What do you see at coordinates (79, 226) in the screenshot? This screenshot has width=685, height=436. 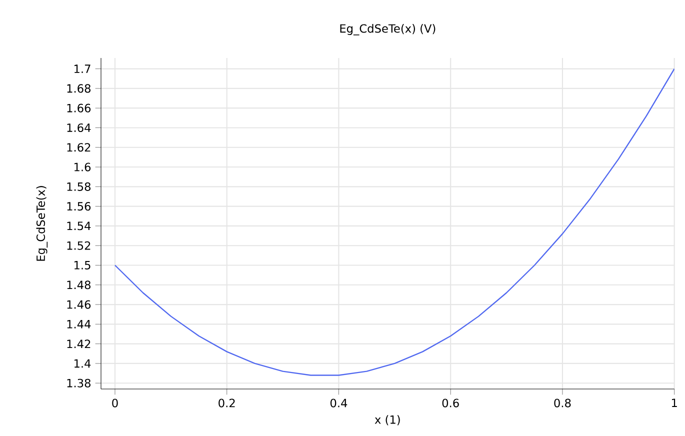 I see `y-tick-label: 1.54` at bounding box center [79, 226].